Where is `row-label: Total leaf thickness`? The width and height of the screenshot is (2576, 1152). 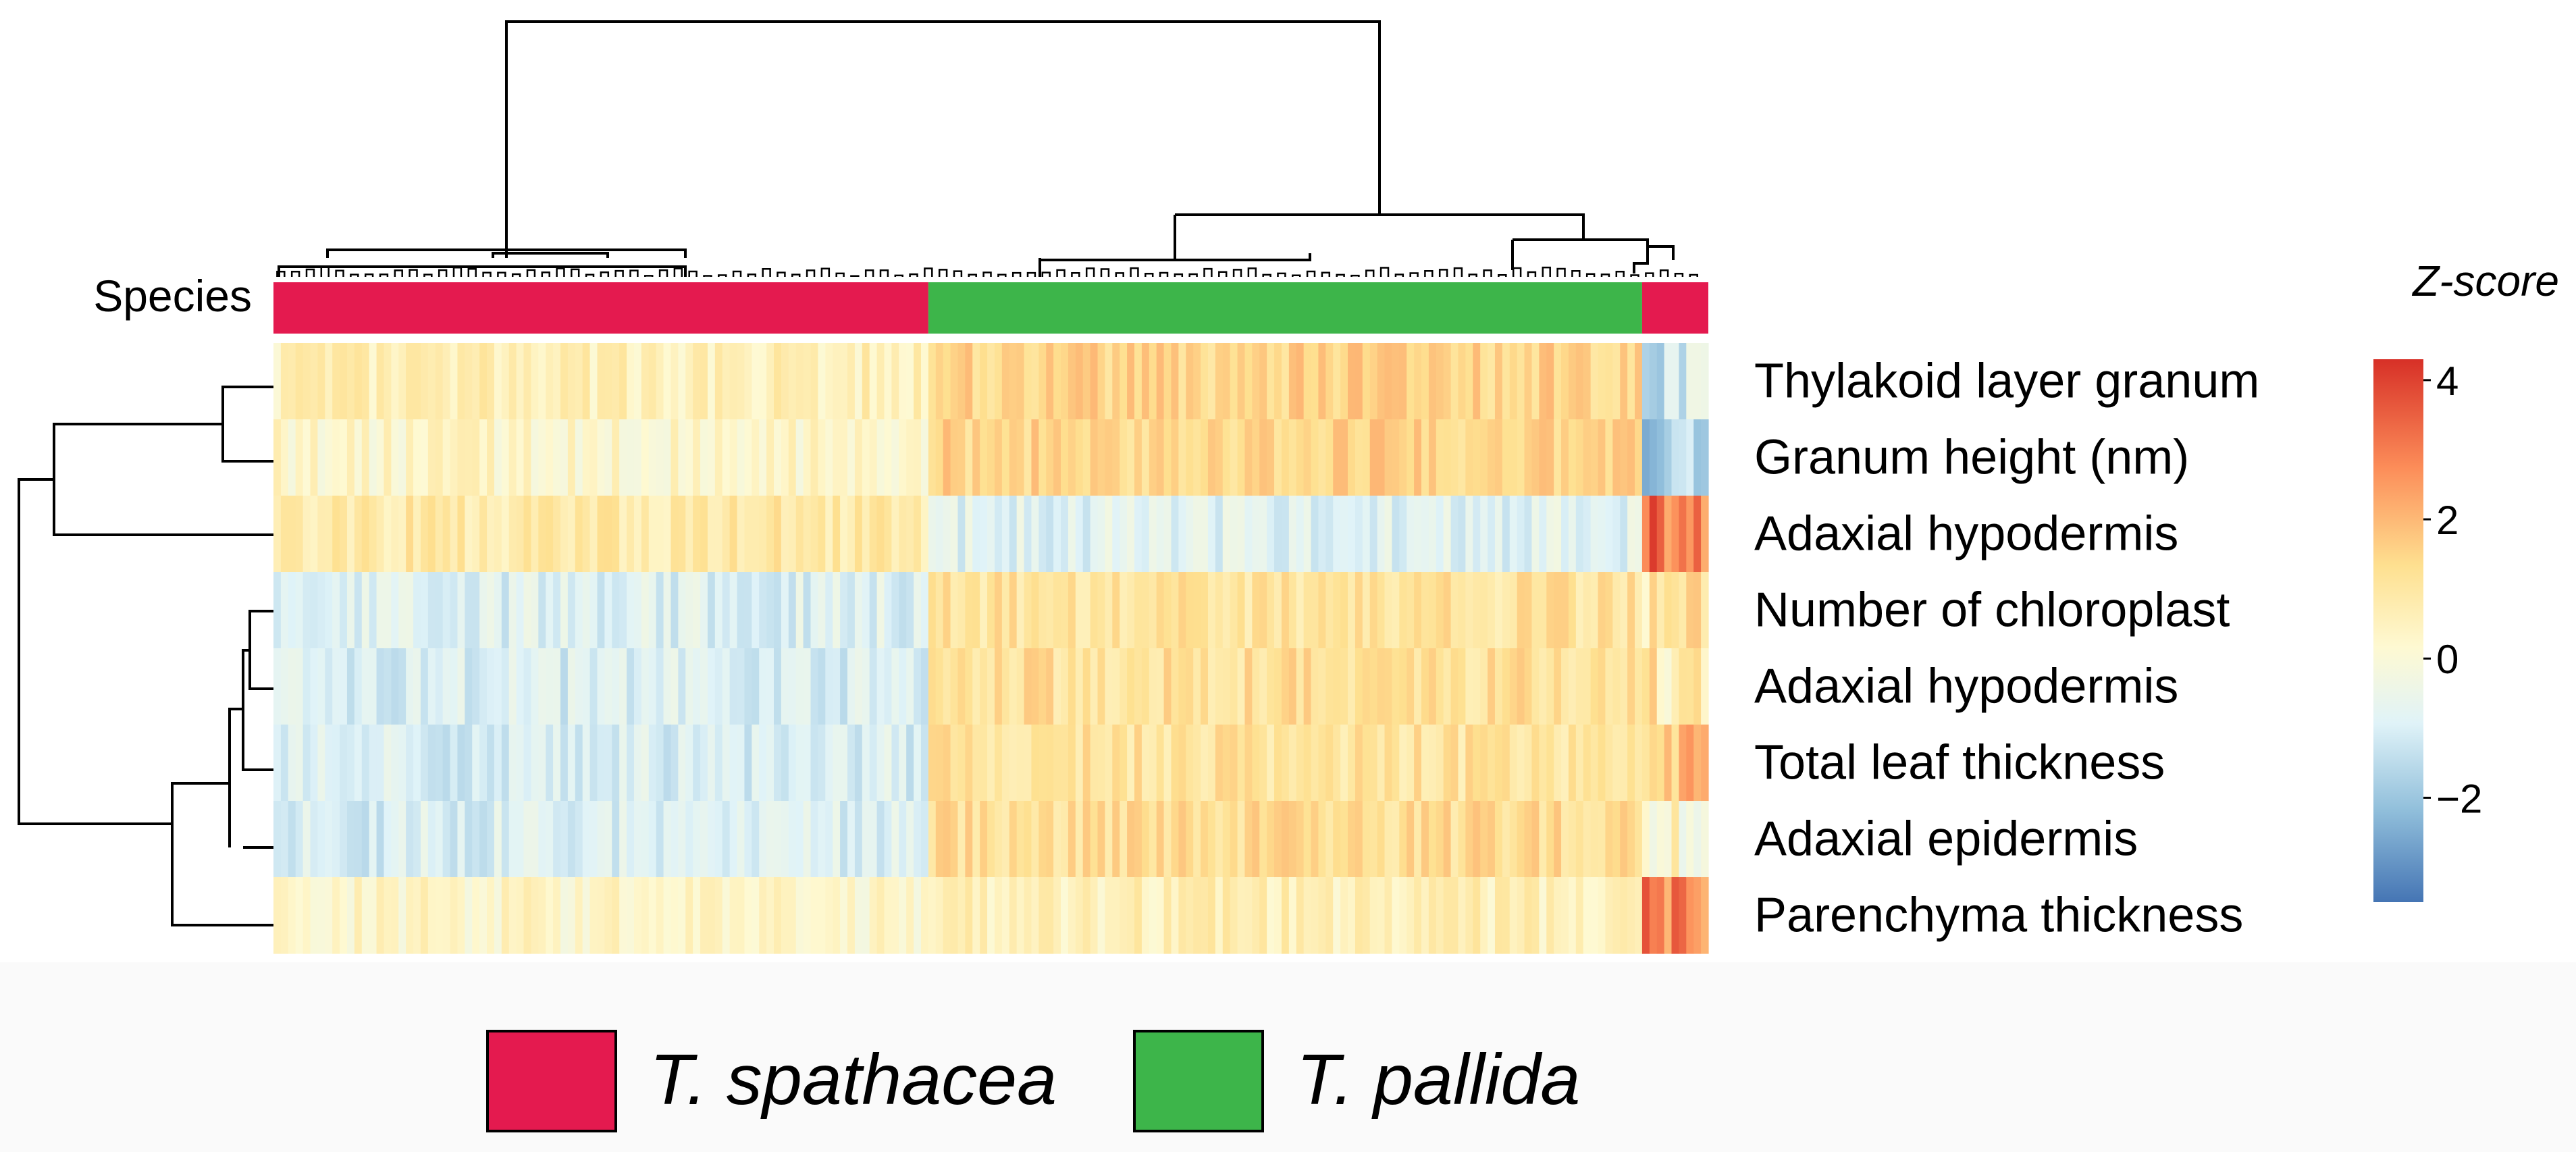 row-label: Total leaf thickness is located at coordinates (1959, 763).